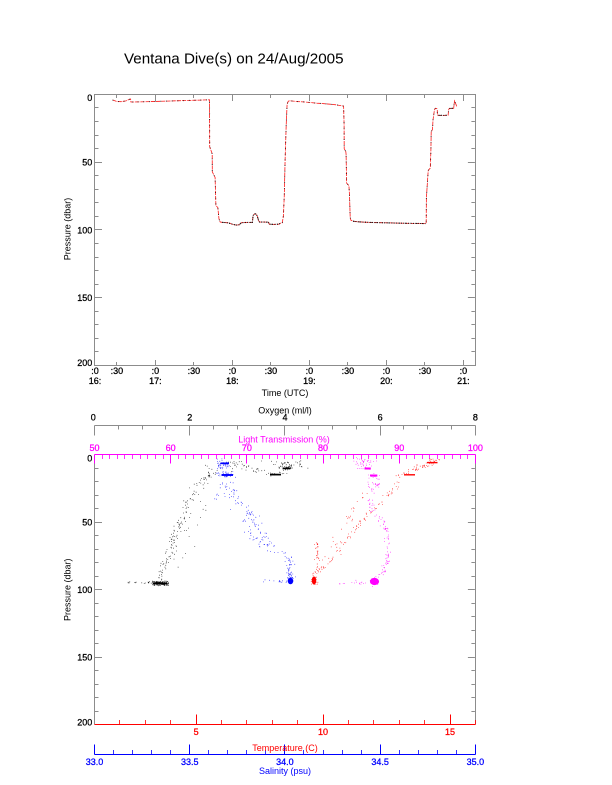 The image size is (612, 785). What do you see at coordinates (285, 748) in the screenshot?
I see `svg-text: Temperature (C)` at bounding box center [285, 748].